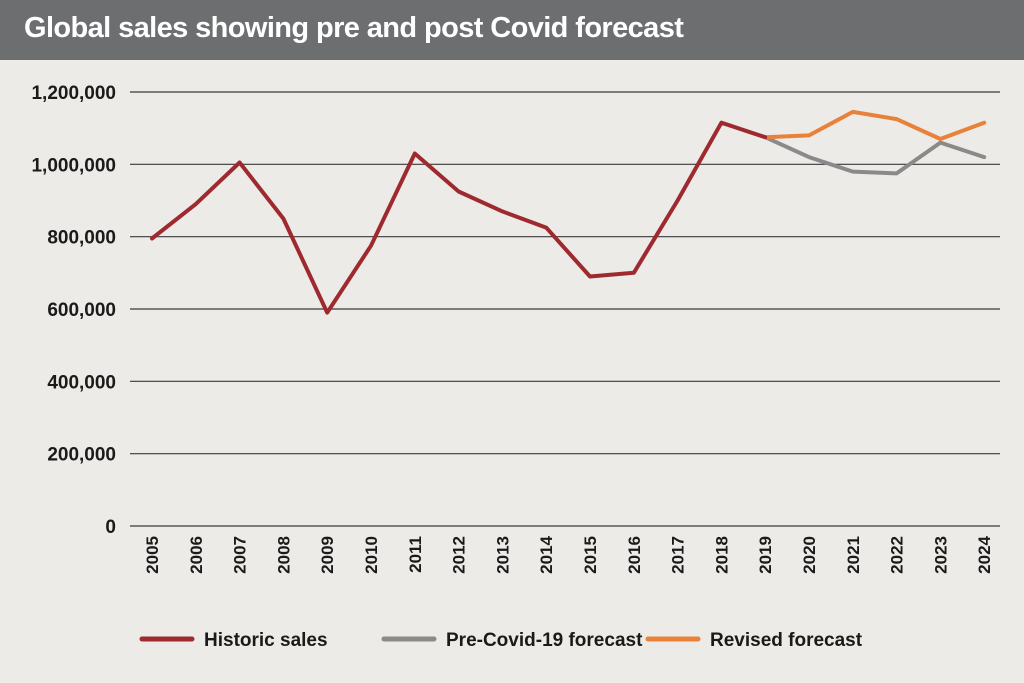 This screenshot has height=683, width=1024. Describe the element at coordinates (984, 554) in the screenshot. I see `x-tick-label: 2024` at that location.